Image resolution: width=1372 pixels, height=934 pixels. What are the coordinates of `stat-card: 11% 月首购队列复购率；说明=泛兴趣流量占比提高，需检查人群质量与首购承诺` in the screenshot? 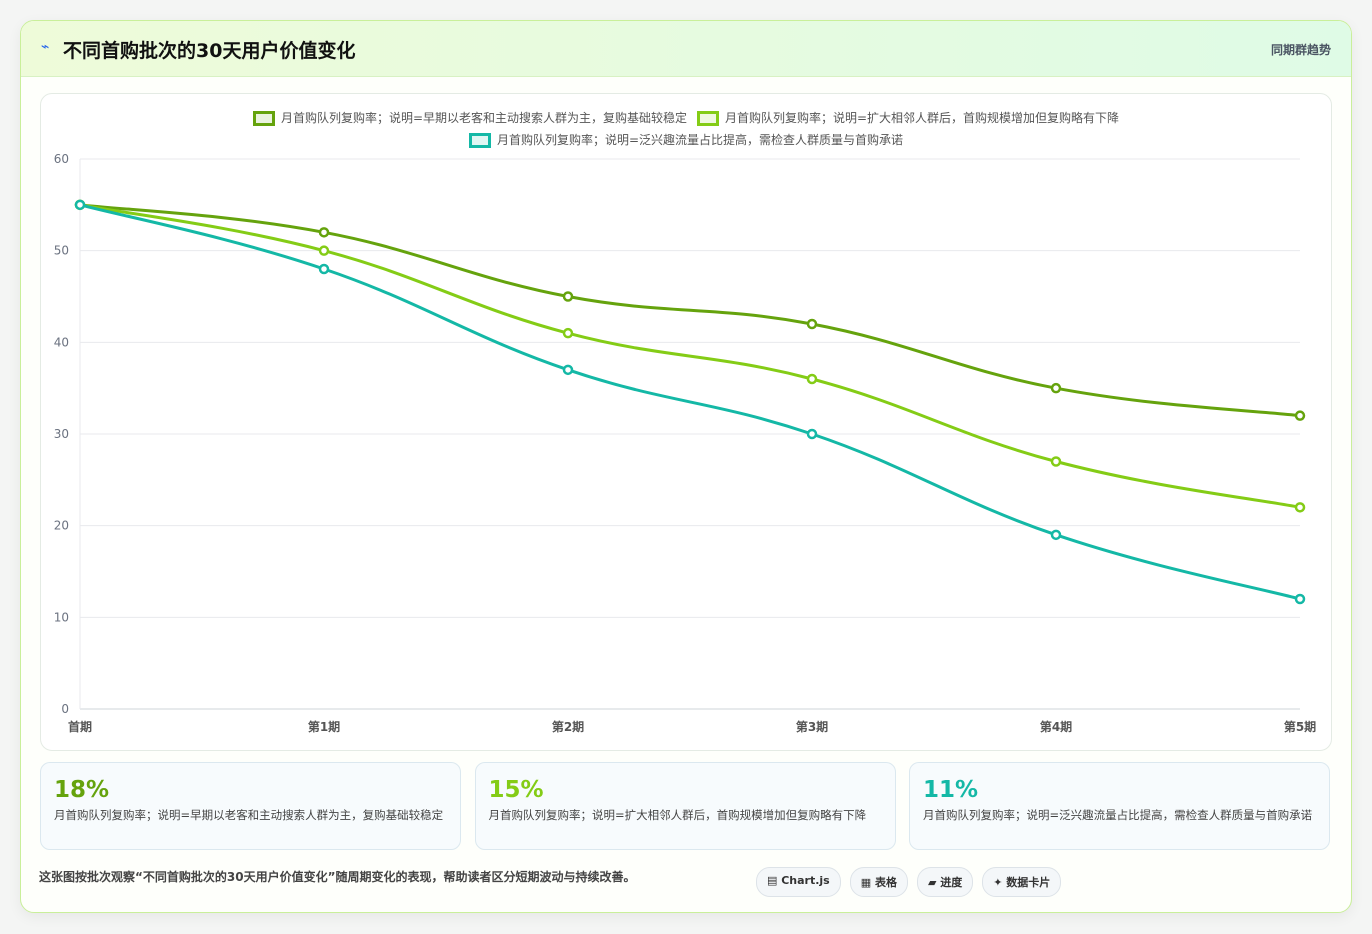 It's located at (1119, 806).